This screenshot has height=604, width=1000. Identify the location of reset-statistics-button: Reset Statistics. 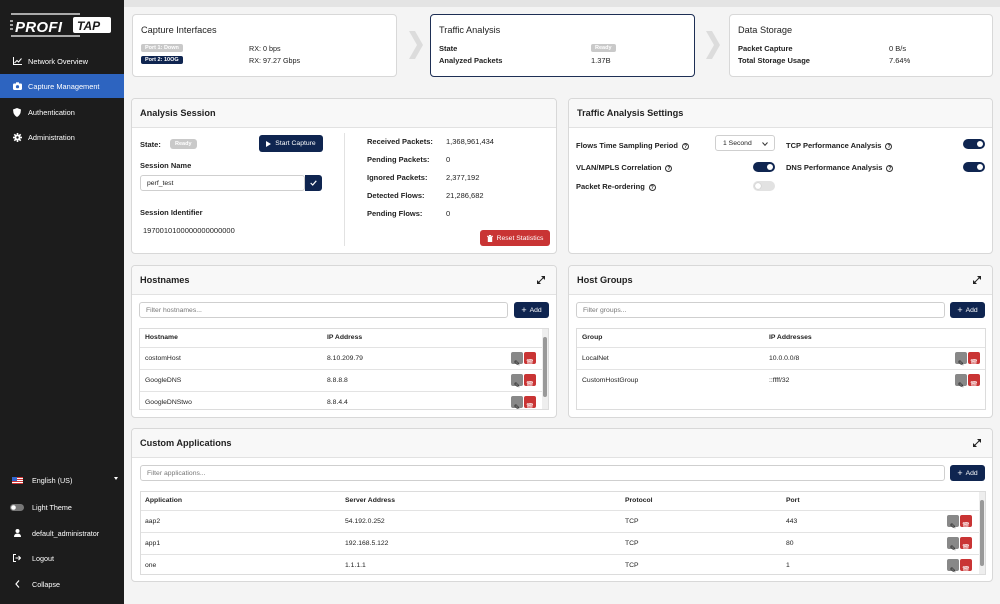
(515, 238).